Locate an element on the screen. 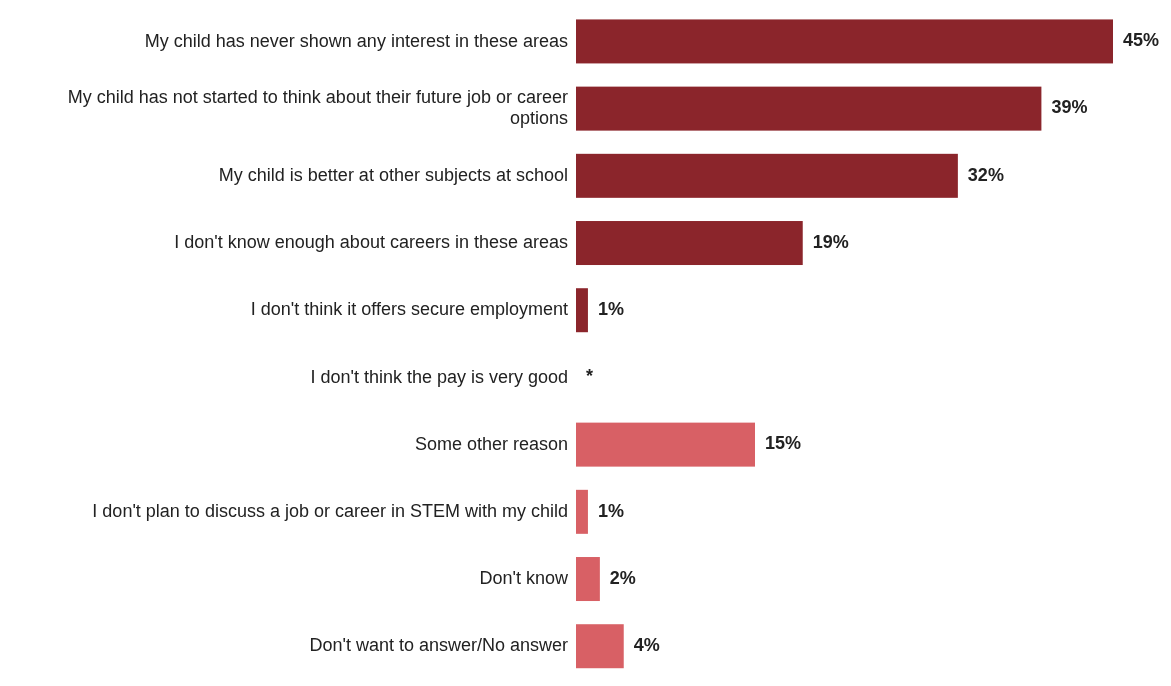 The image size is (1171, 686). y-tick-label: My child is better at other subjects at school is located at coordinates (393, 174).